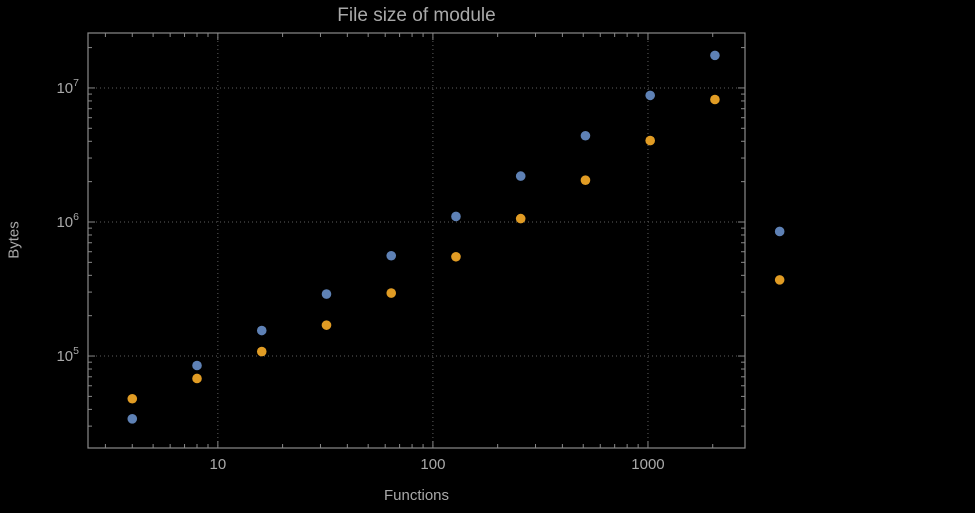 The image size is (975, 513). Describe the element at coordinates (67, 355) in the screenshot. I see `y-tick-label: 10⁵` at that location.